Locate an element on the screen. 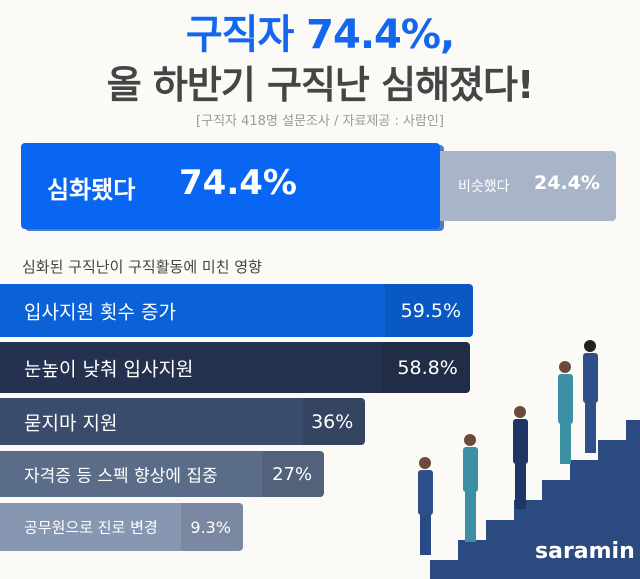 The width and height of the screenshot is (640, 579). bar-label: 입사지원 횟수 증가 is located at coordinates (100, 312).